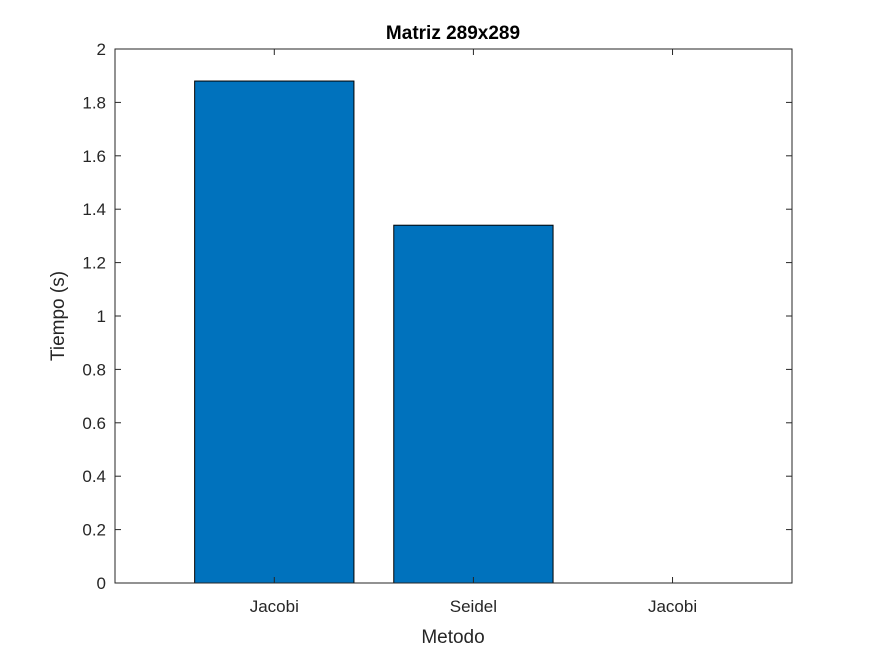 Image resolution: width=875 pixels, height=656 pixels. I want to click on y-axis-label: Tiempo (s), so click(58, 316).